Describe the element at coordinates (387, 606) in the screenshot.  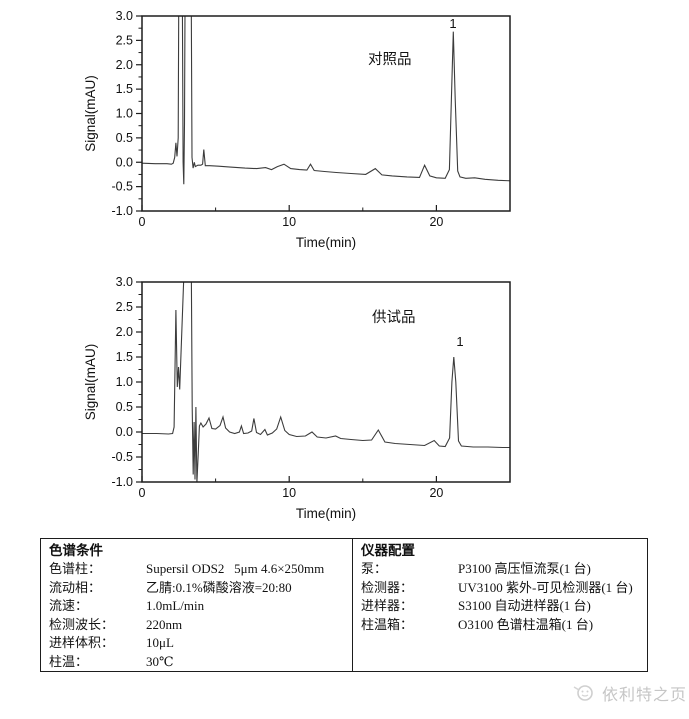
I see `instrument-label: 进样器：` at that location.